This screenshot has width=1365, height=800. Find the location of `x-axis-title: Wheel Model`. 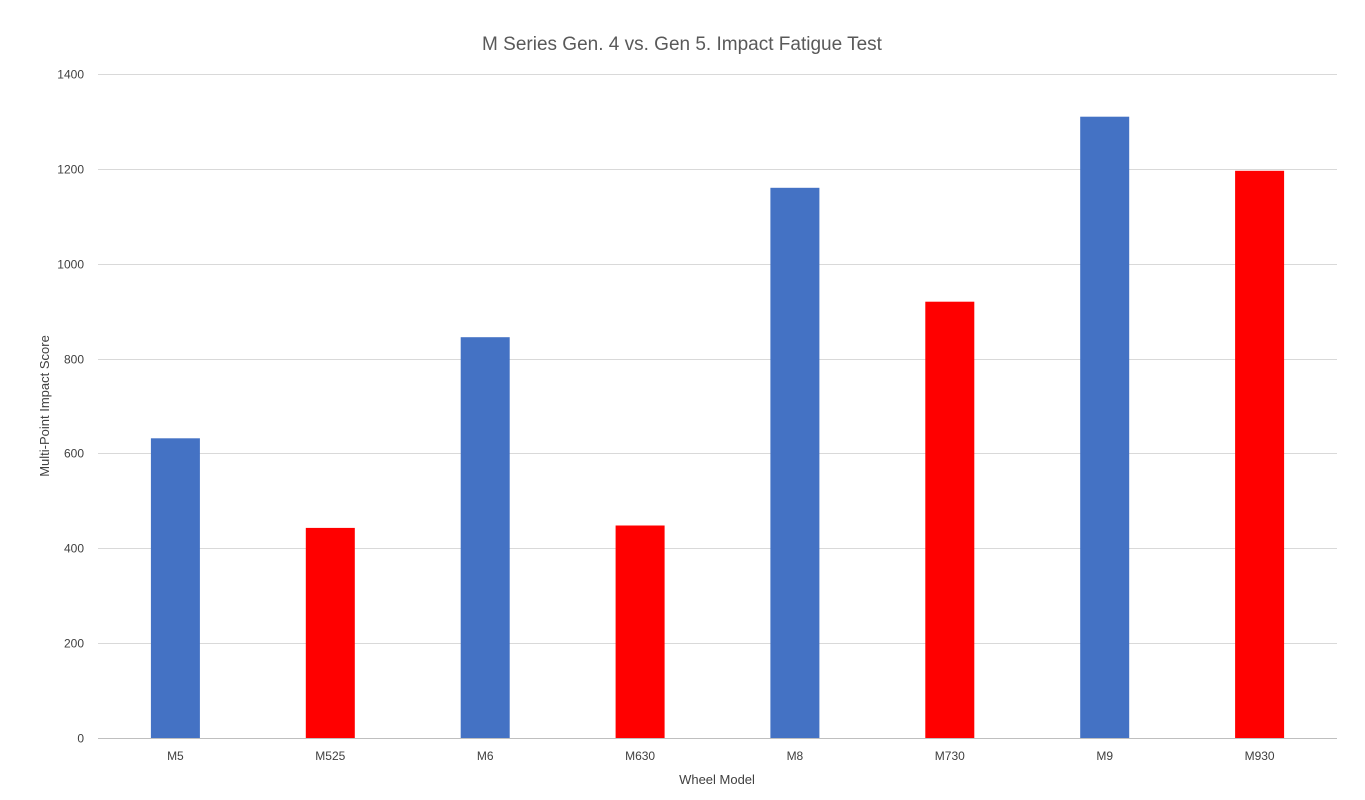

x-axis-title: Wheel Model is located at coordinates (717, 779).